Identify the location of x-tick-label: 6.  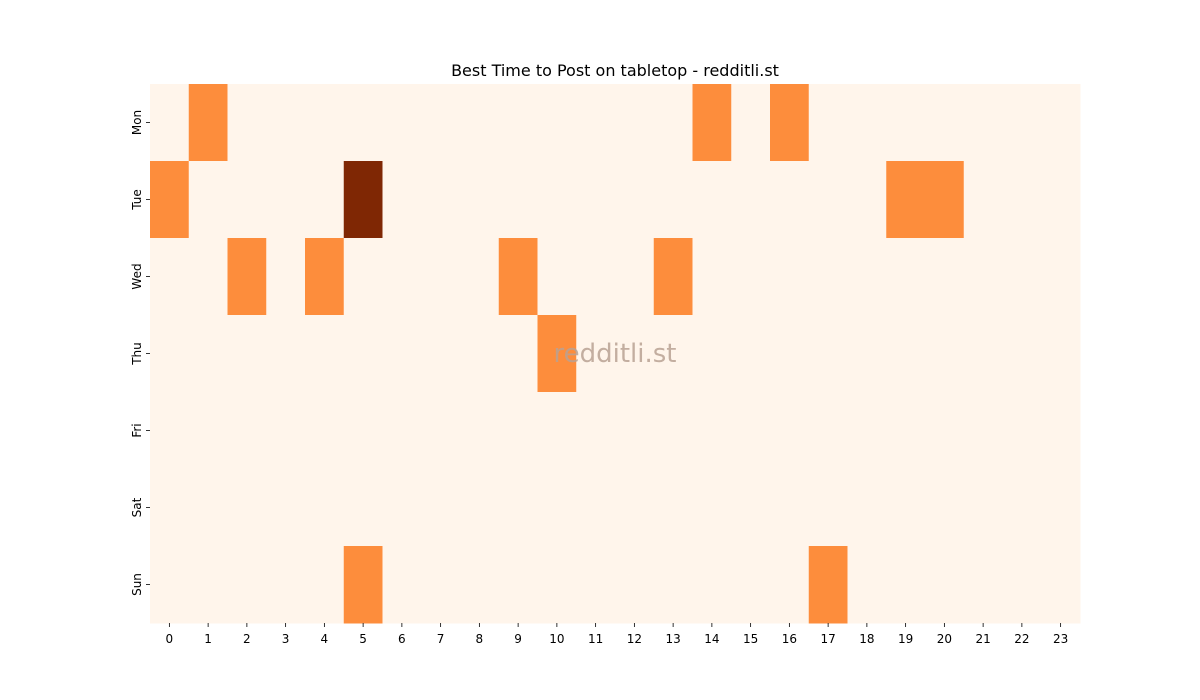
(402, 639).